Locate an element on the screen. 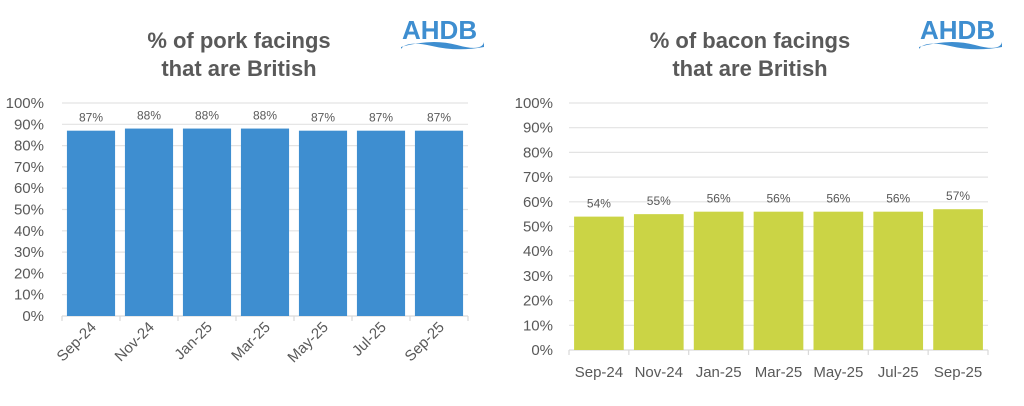 The height and width of the screenshot is (406, 1024). chart-title: % of pork facings is located at coordinates (238, 40).